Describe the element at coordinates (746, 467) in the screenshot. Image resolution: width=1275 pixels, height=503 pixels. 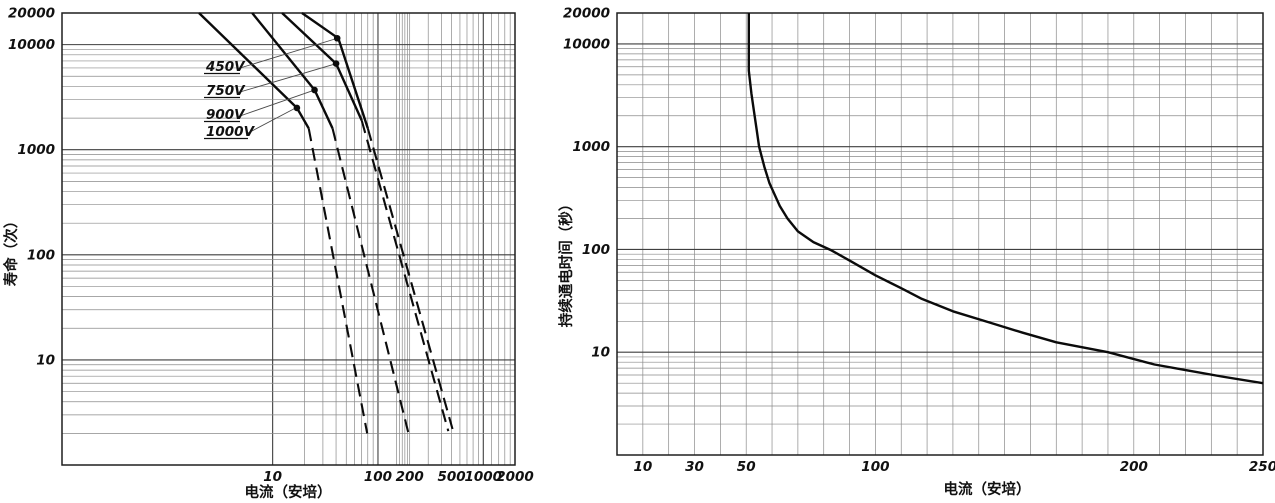
I see `x-tick-label: 50` at that location.